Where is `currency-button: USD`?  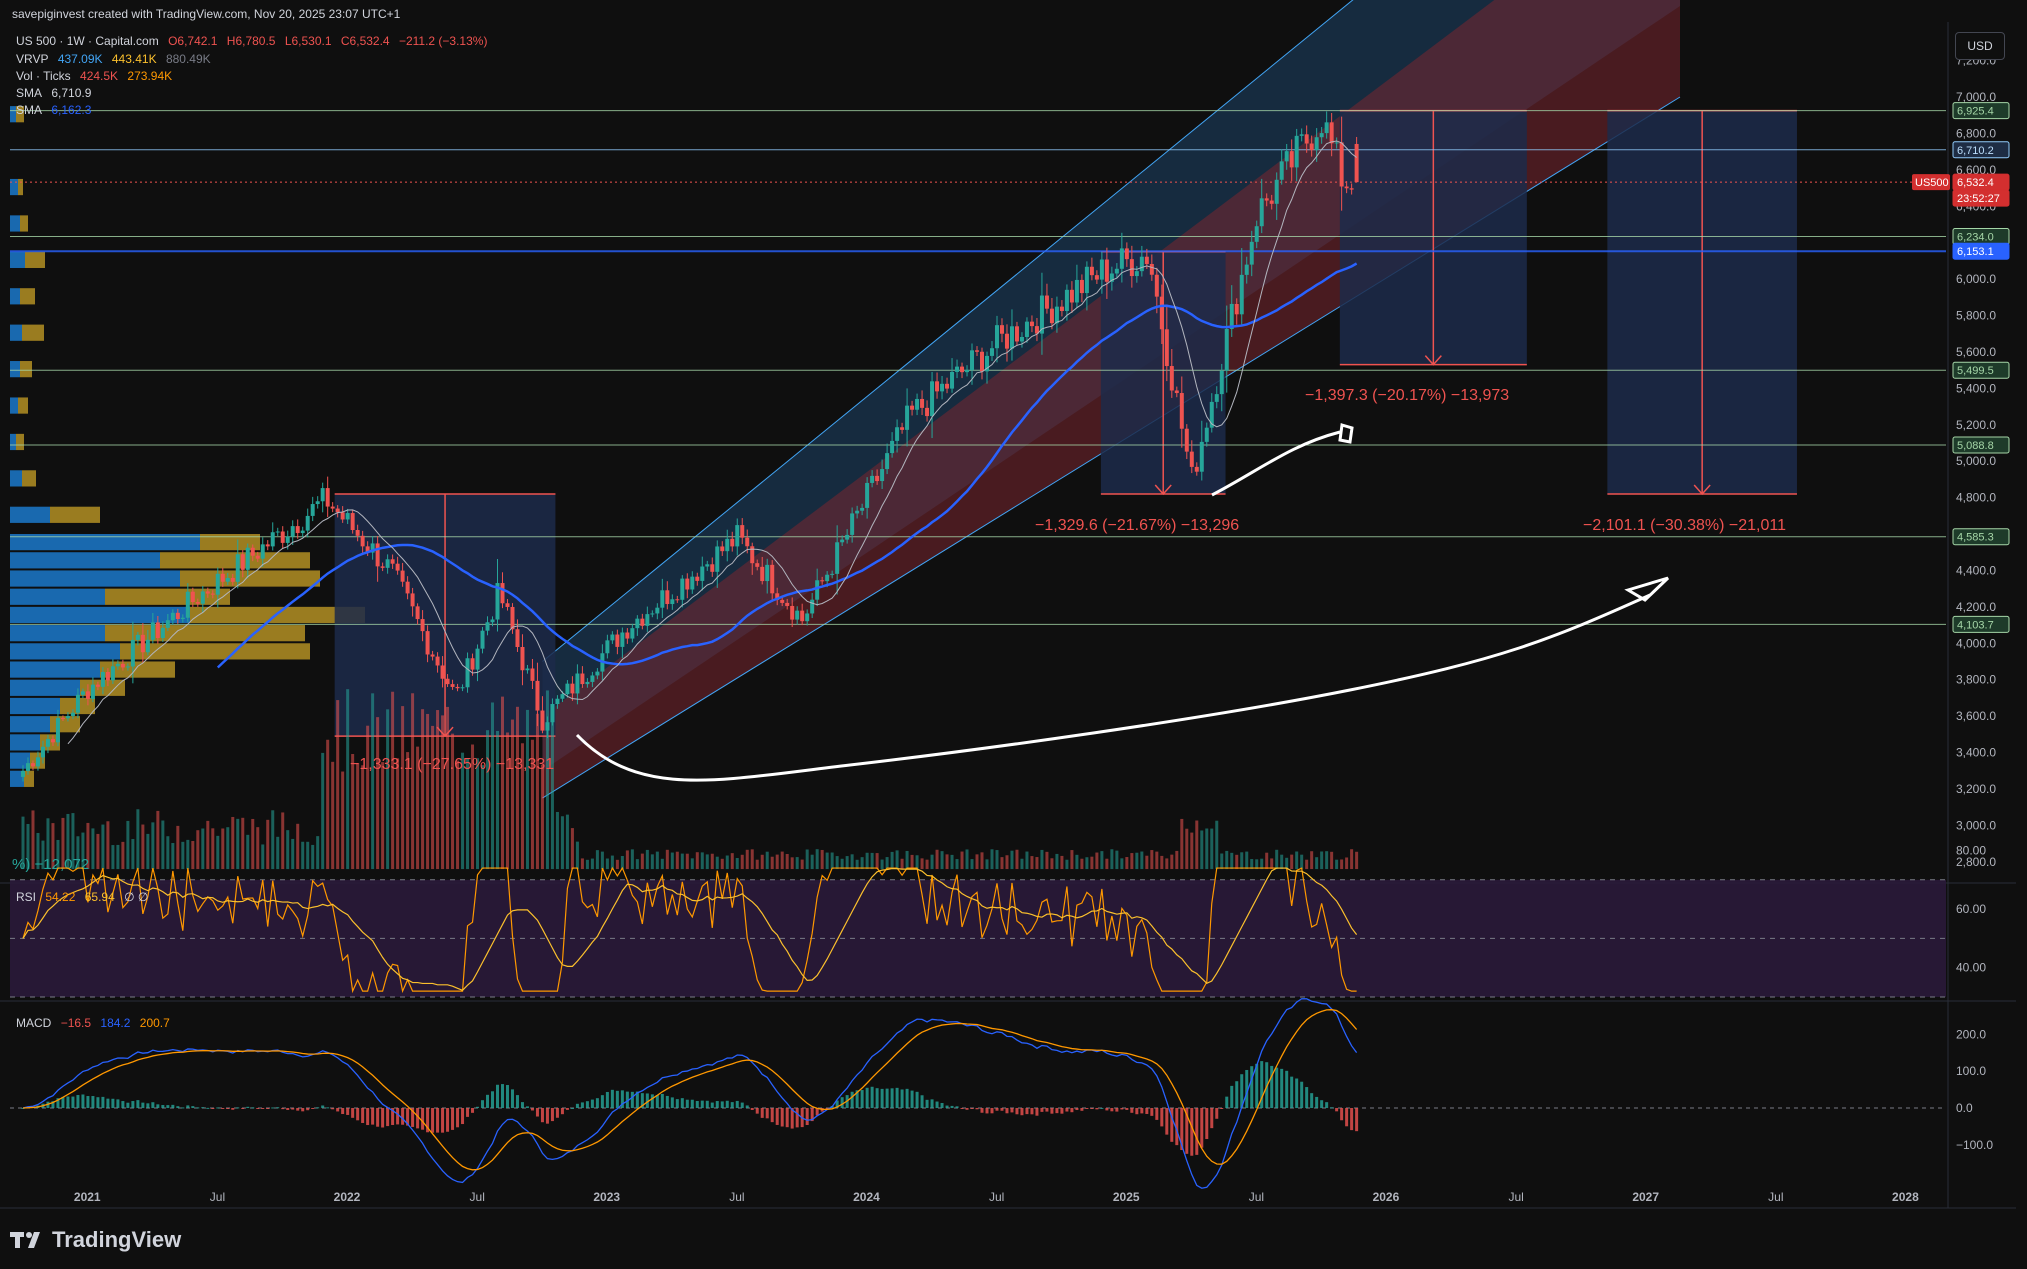 currency-button: USD is located at coordinates (1980, 46).